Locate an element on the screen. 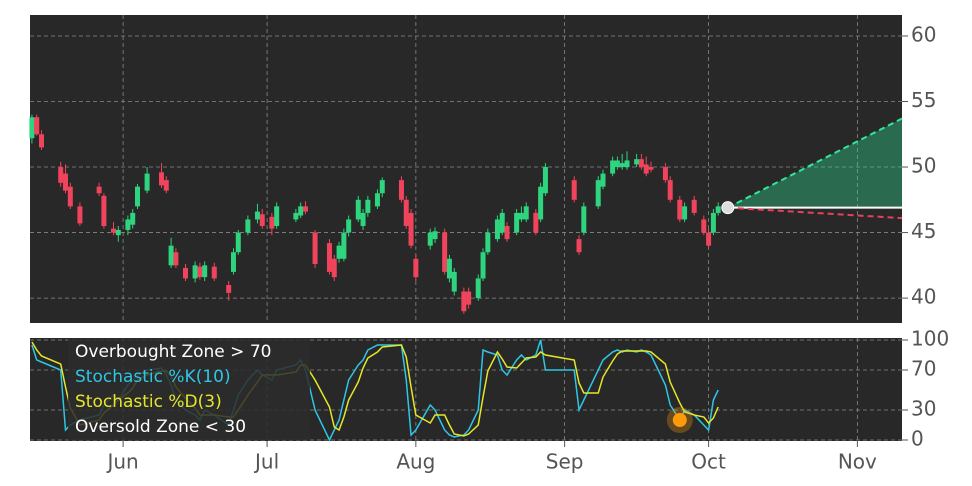  forecast-start is located at coordinates (728, 208).